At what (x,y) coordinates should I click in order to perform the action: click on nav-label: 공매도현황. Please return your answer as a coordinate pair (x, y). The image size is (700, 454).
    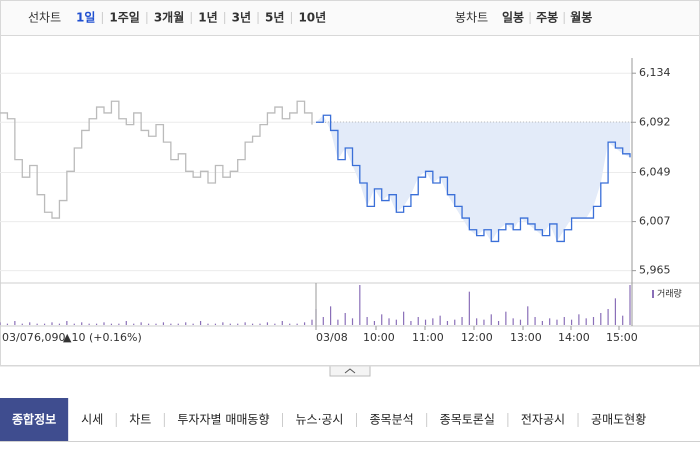
    Looking at the image, I should click on (618, 420).